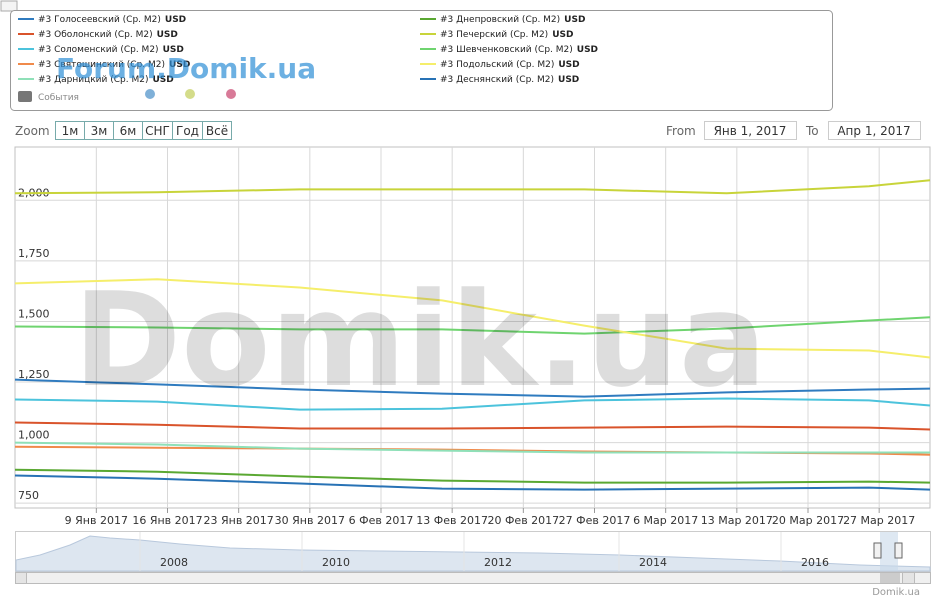 This screenshot has width=931, height=600. I want to click on to-value: Апр 1, 2017, so click(873, 131).